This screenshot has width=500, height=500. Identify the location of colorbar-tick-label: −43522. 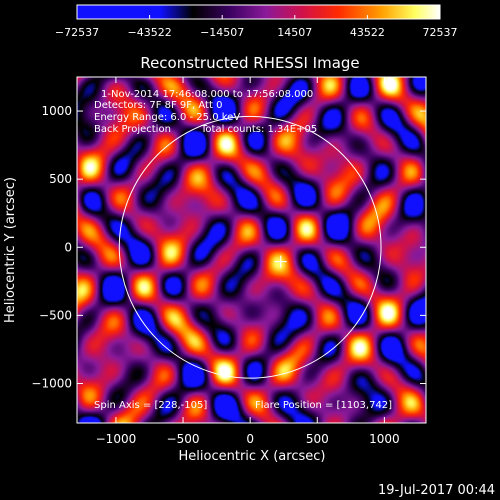
(149, 32).